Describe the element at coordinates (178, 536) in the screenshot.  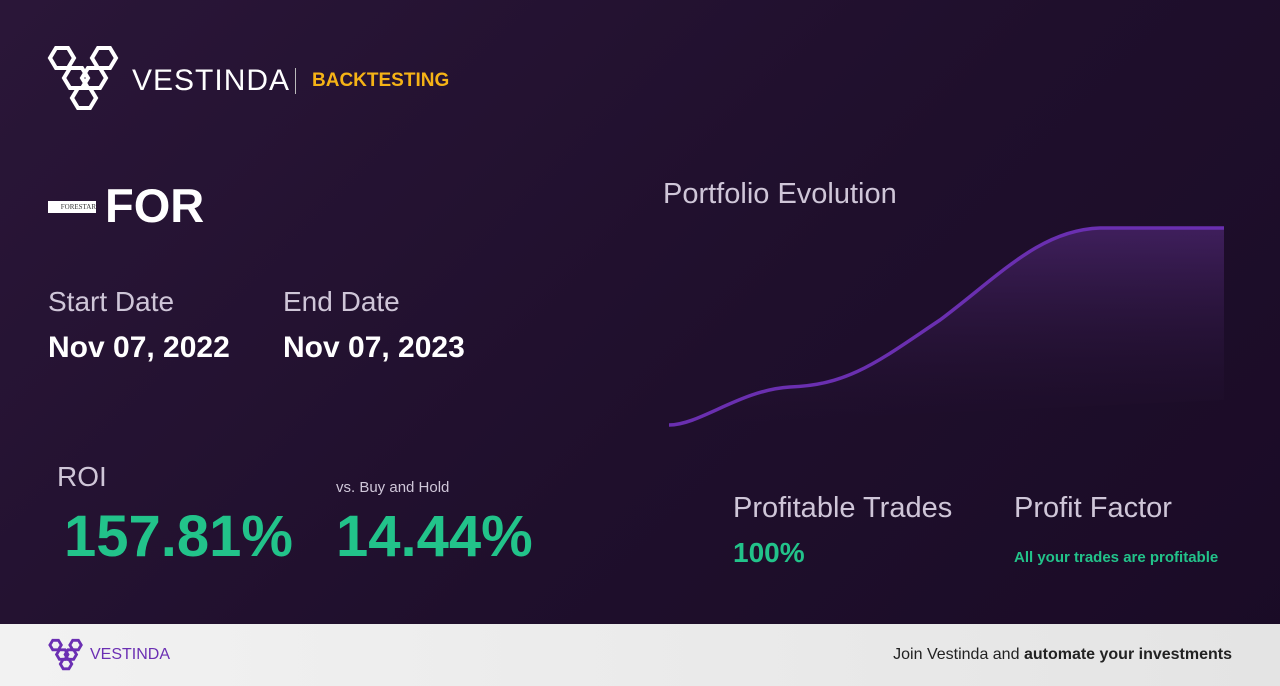
I see `roi-value: 157.81%` at that location.